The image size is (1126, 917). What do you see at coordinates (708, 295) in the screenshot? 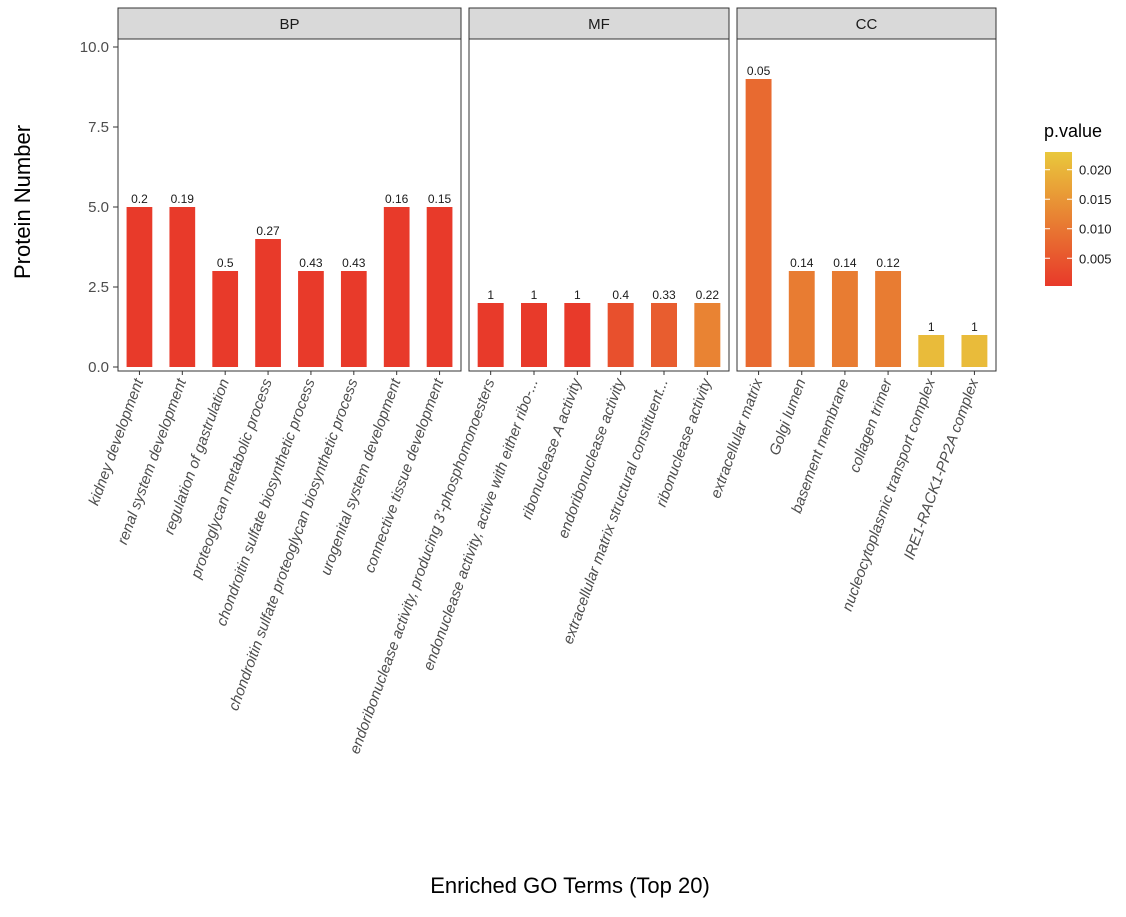
I see `bar-label: 0.22` at bounding box center [708, 295].